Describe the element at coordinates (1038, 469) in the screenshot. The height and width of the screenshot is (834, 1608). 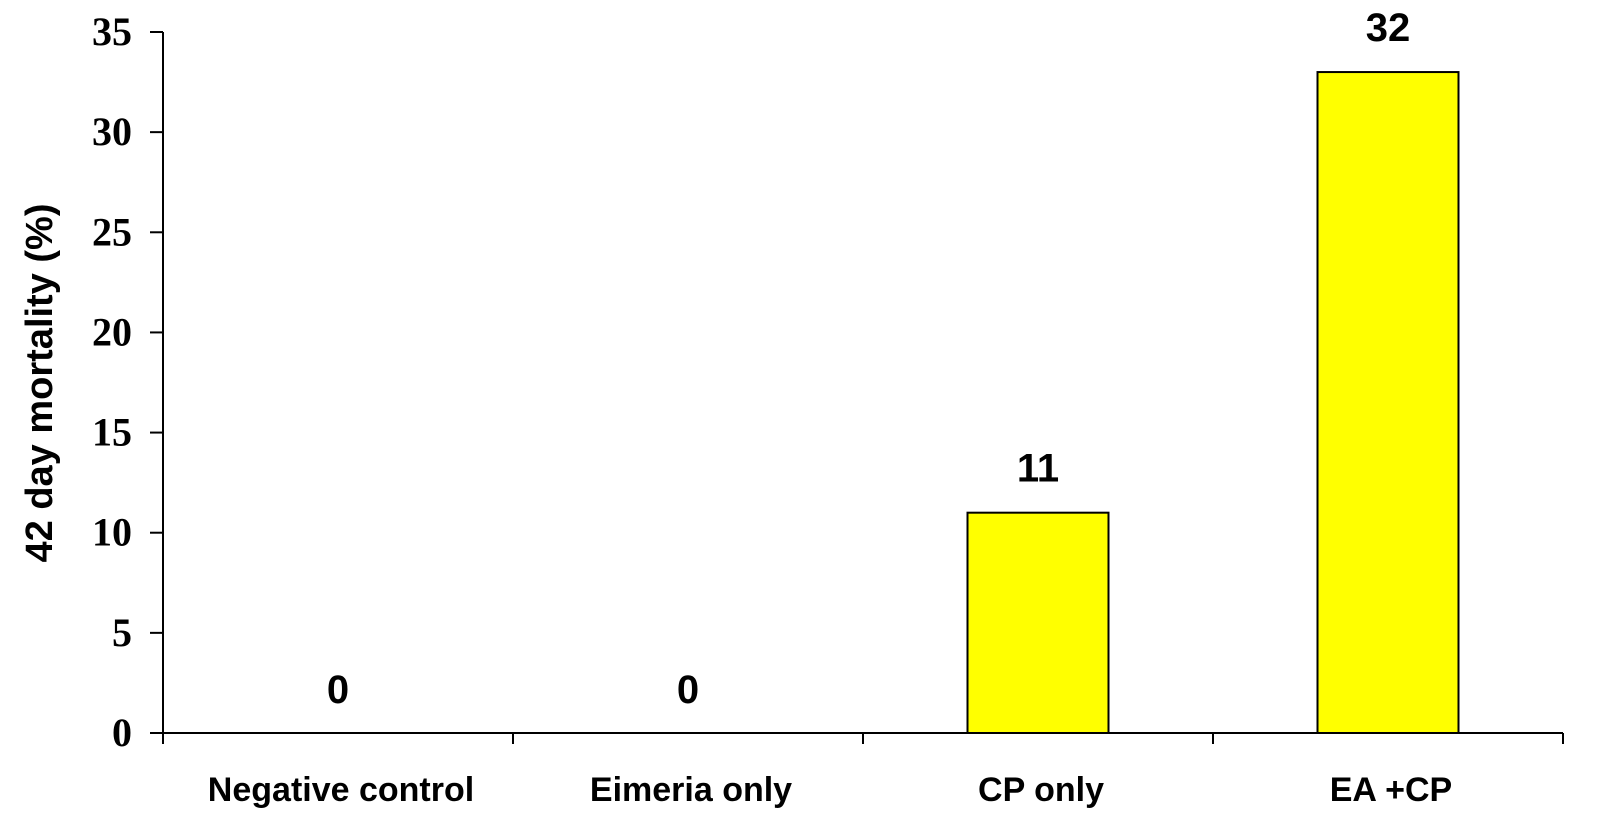
I see `data-label: 11` at that location.